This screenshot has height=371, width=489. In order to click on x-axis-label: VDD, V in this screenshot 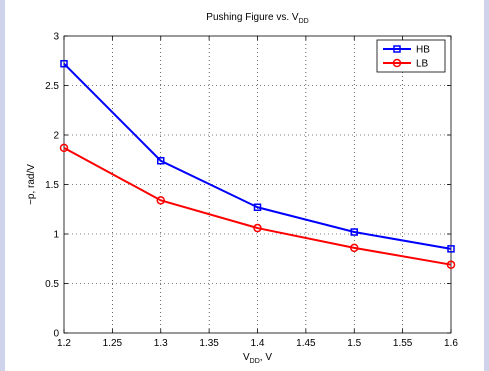, I will do `click(257, 358)`.